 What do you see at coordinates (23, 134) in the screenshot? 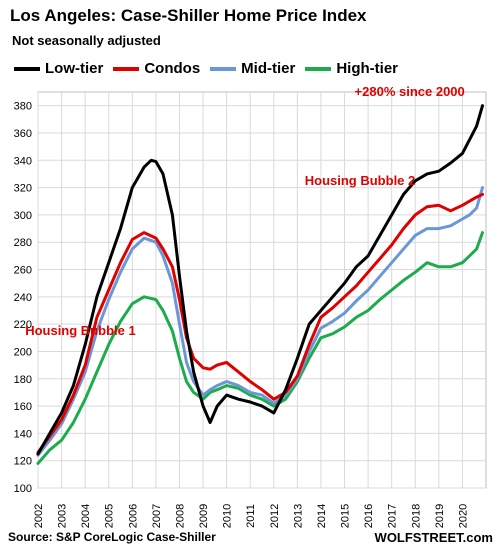
I see `y-tick-label: 360` at bounding box center [23, 134].